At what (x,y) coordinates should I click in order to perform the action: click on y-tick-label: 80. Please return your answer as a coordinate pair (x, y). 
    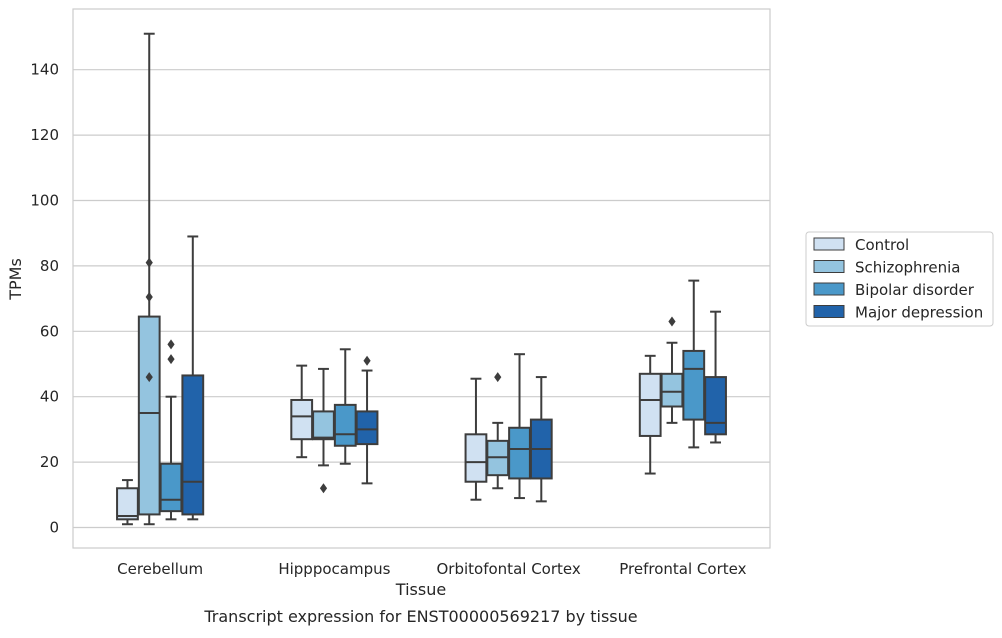
    Looking at the image, I should click on (49, 266).